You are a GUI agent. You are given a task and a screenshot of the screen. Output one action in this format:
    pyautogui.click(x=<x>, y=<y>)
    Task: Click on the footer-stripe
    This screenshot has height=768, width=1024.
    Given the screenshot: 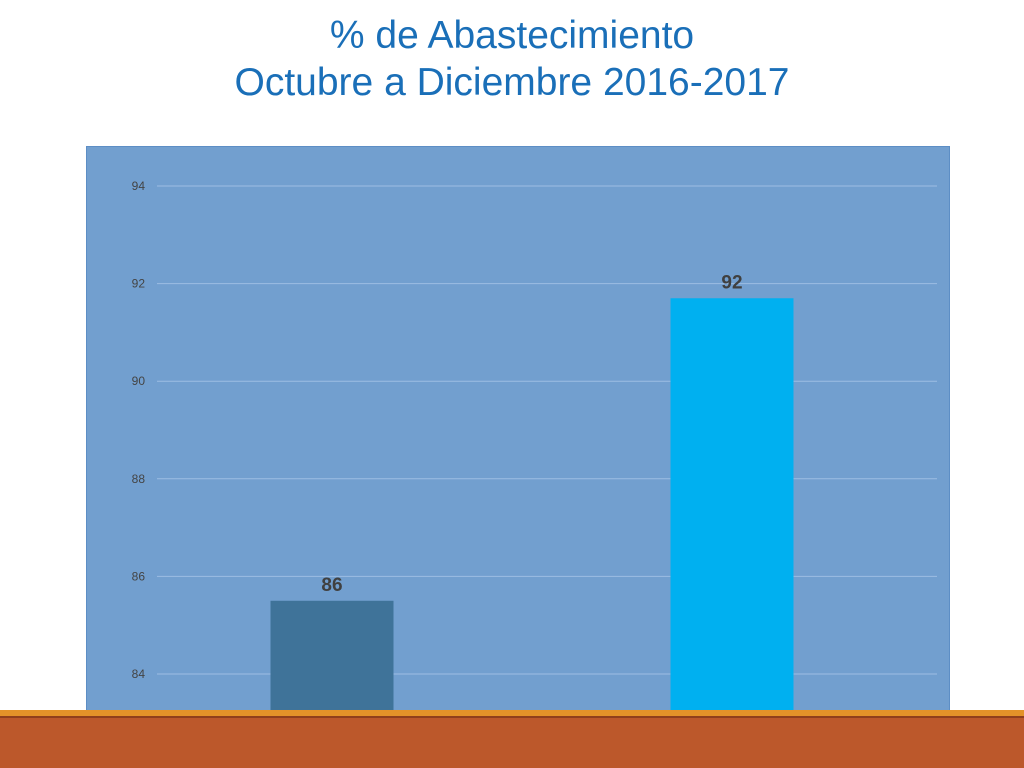 What is the action you would take?
    pyautogui.click(x=512, y=713)
    